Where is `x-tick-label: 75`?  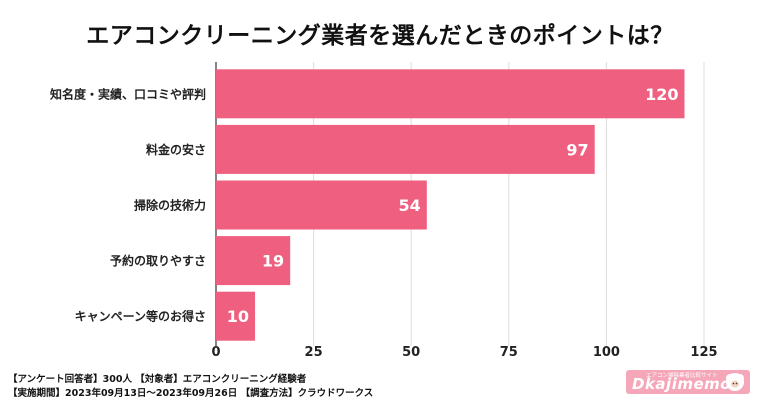
x-tick-label: 75 is located at coordinates (509, 352).